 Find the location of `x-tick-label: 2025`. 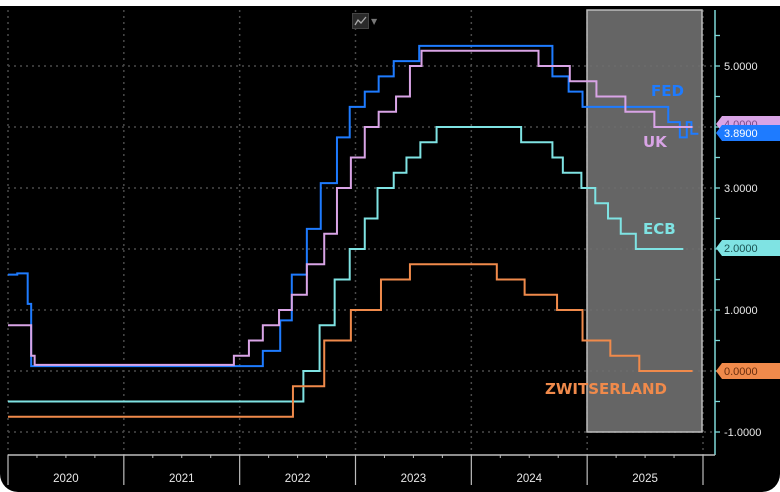

x-tick-label: 2025 is located at coordinates (645, 479).